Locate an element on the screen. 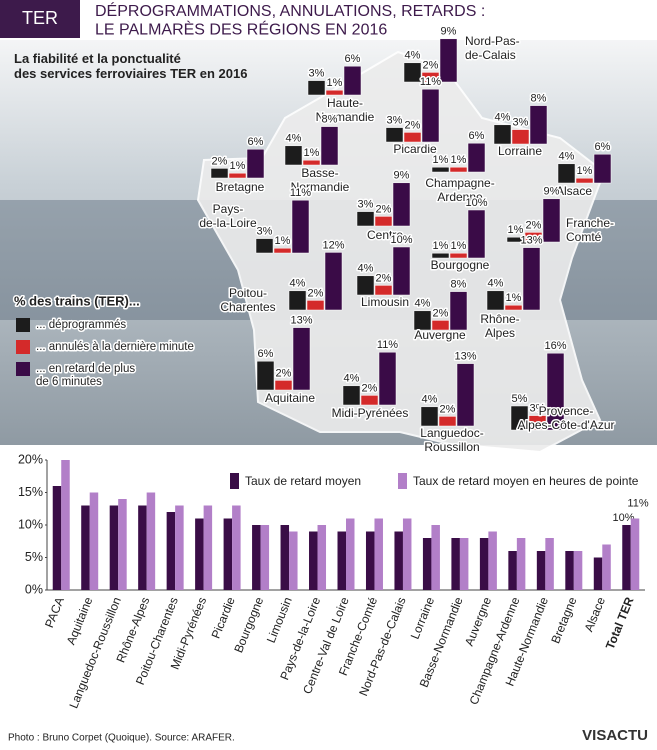 Image resolution: width=657 pixels, height=750 pixels. text-line: Comté is located at coordinates (584, 237).